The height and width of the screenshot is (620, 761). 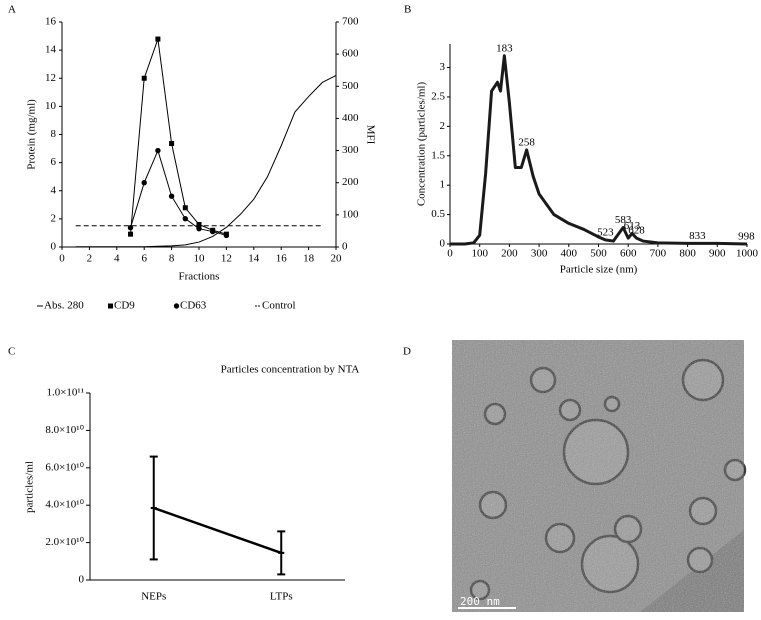 I want to click on legend-label: Control, so click(x=279, y=306).